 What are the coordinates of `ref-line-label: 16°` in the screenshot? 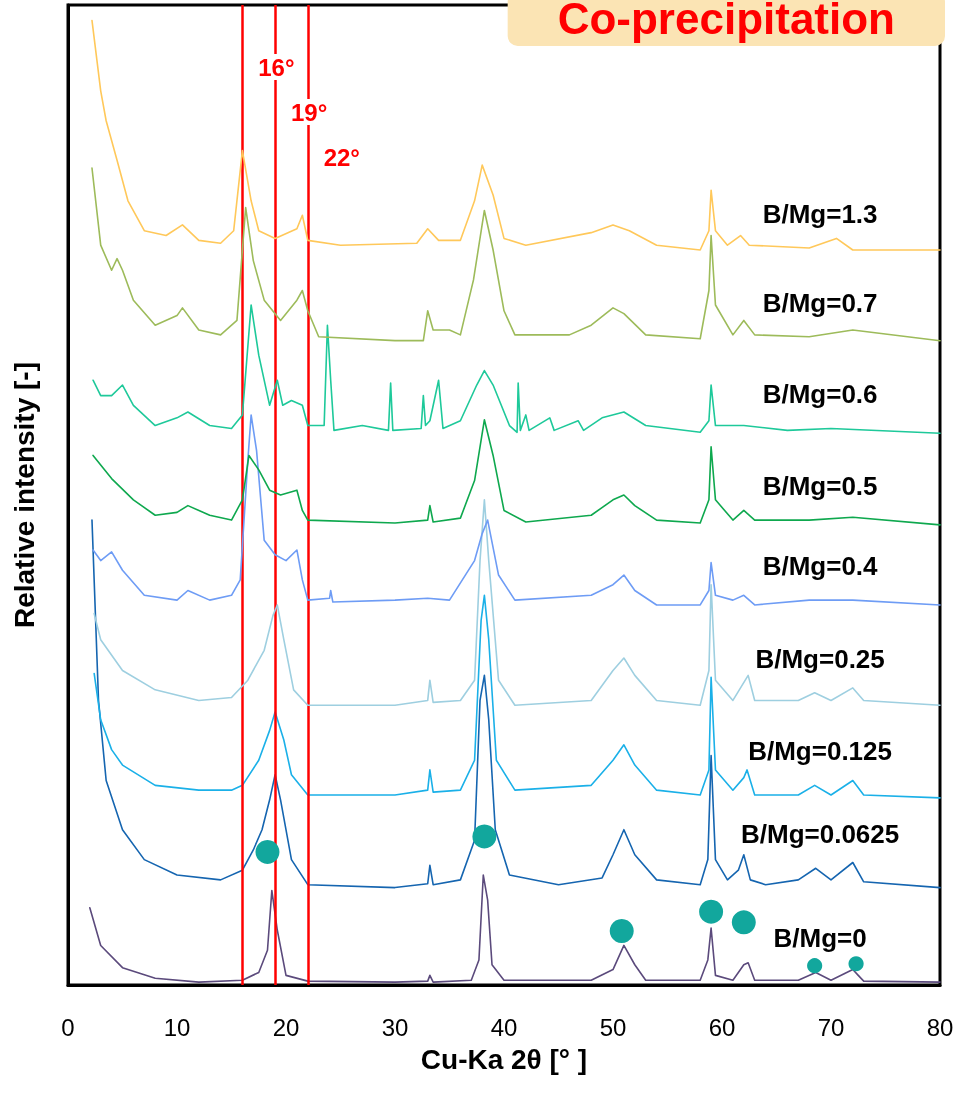 It's located at (276, 67).